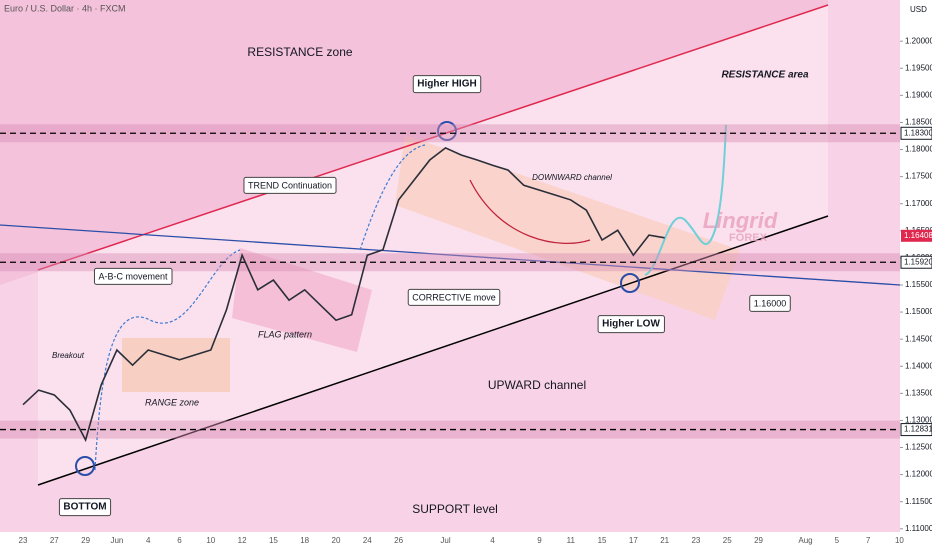 This screenshot has height=550, width=932. What do you see at coordinates (918, 392) in the screenshot?
I see `y-tick-label: 1.13500` at bounding box center [918, 392].